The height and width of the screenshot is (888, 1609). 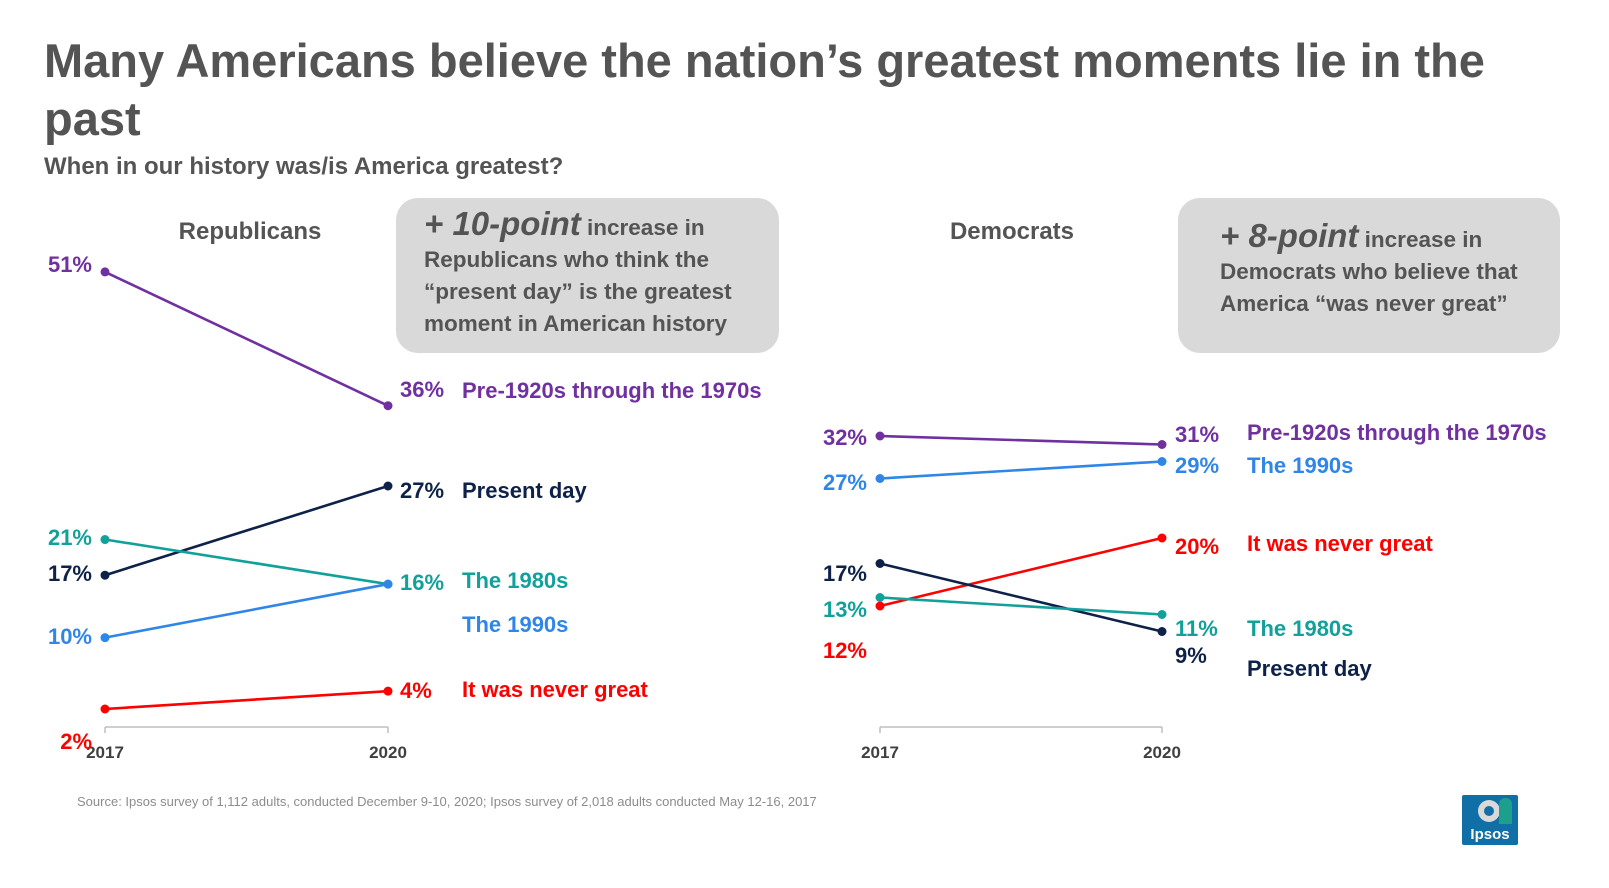 I want to click on data-label: 16%, so click(x=422, y=582).